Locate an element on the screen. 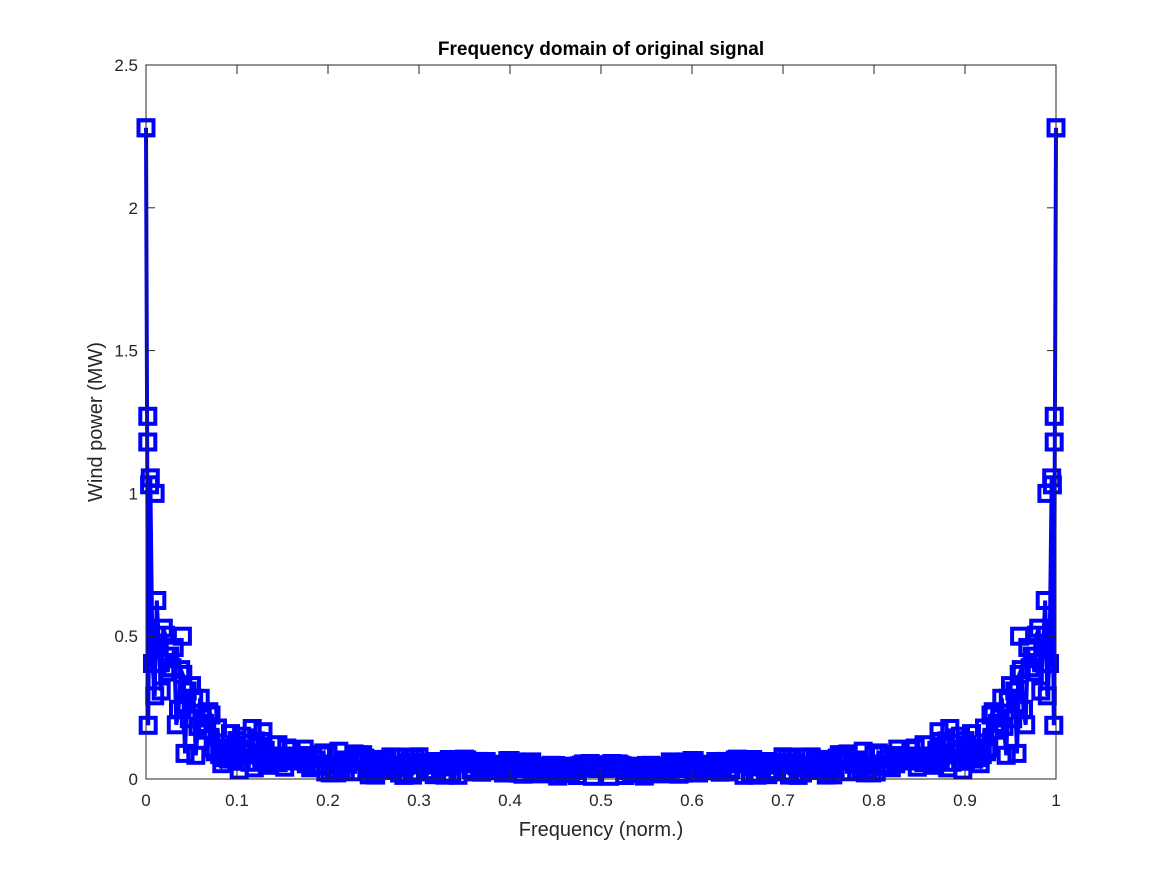 Image resolution: width=1167 pixels, height=875 pixels. x-tick-label: 0.4 is located at coordinates (510, 800).